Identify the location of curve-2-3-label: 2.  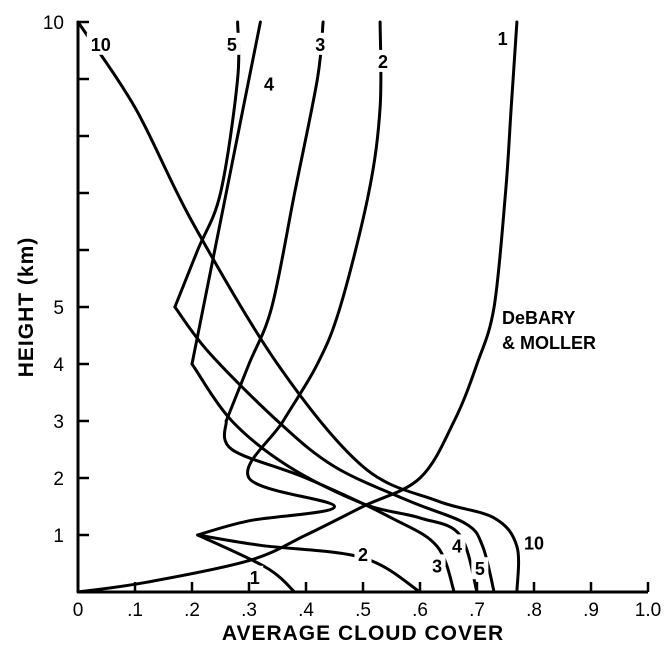
(363, 555).